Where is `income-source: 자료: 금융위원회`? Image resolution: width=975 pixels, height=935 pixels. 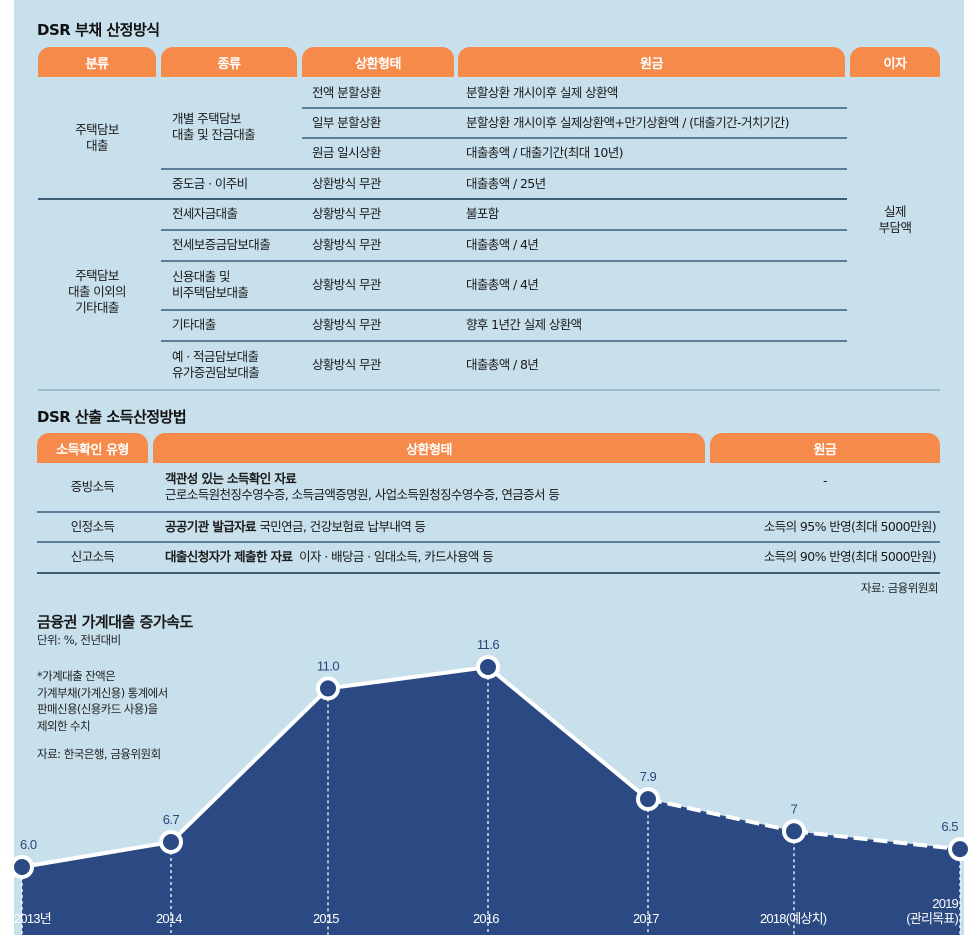
income-source: 자료: 금융위원회 is located at coordinates (899, 588).